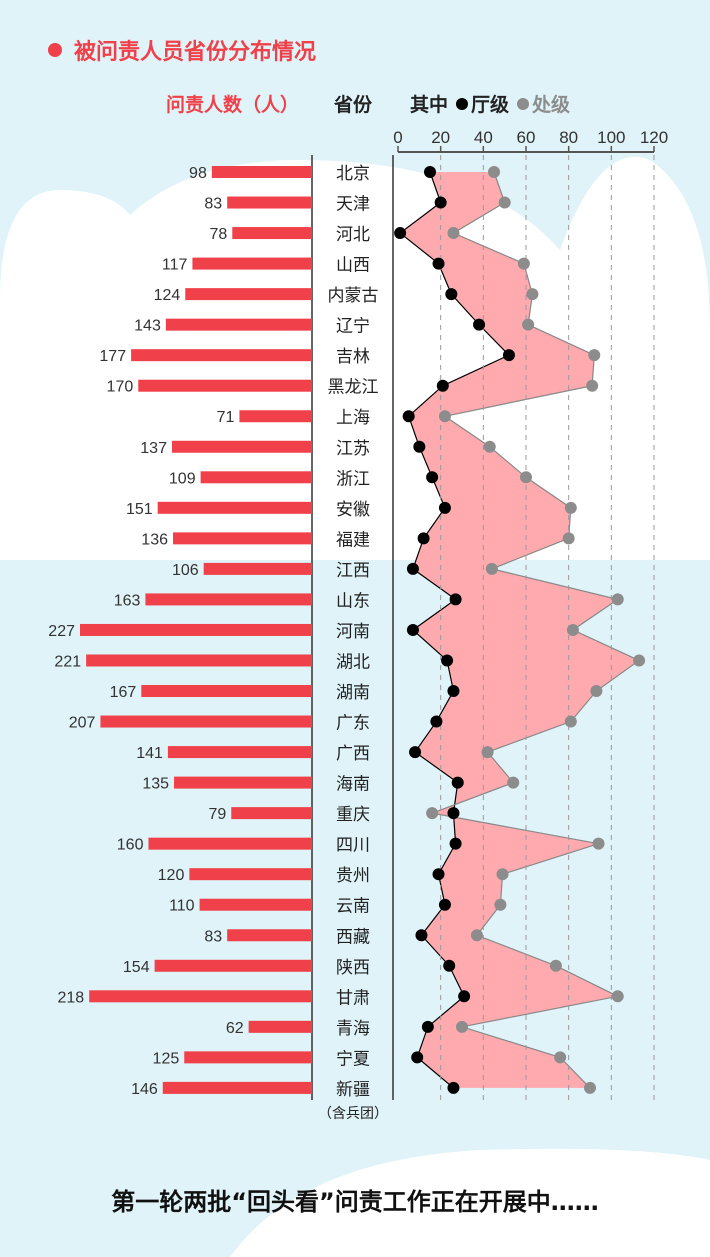 The image size is (710, 1257). What do you see at coordinates (120, 387) in the screenshot?
I see `bar-value-label: 170` at bounding box center [120, 387].